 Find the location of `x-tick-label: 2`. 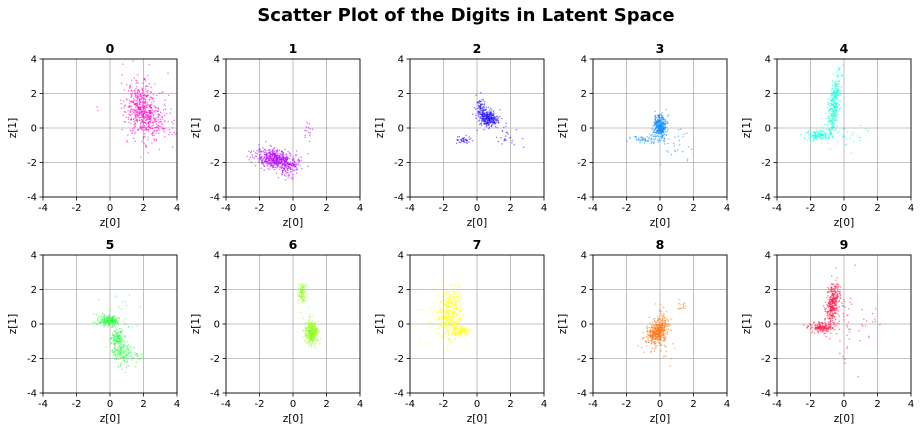

x-tick-label: 2 is located at coordinates (510, 208).